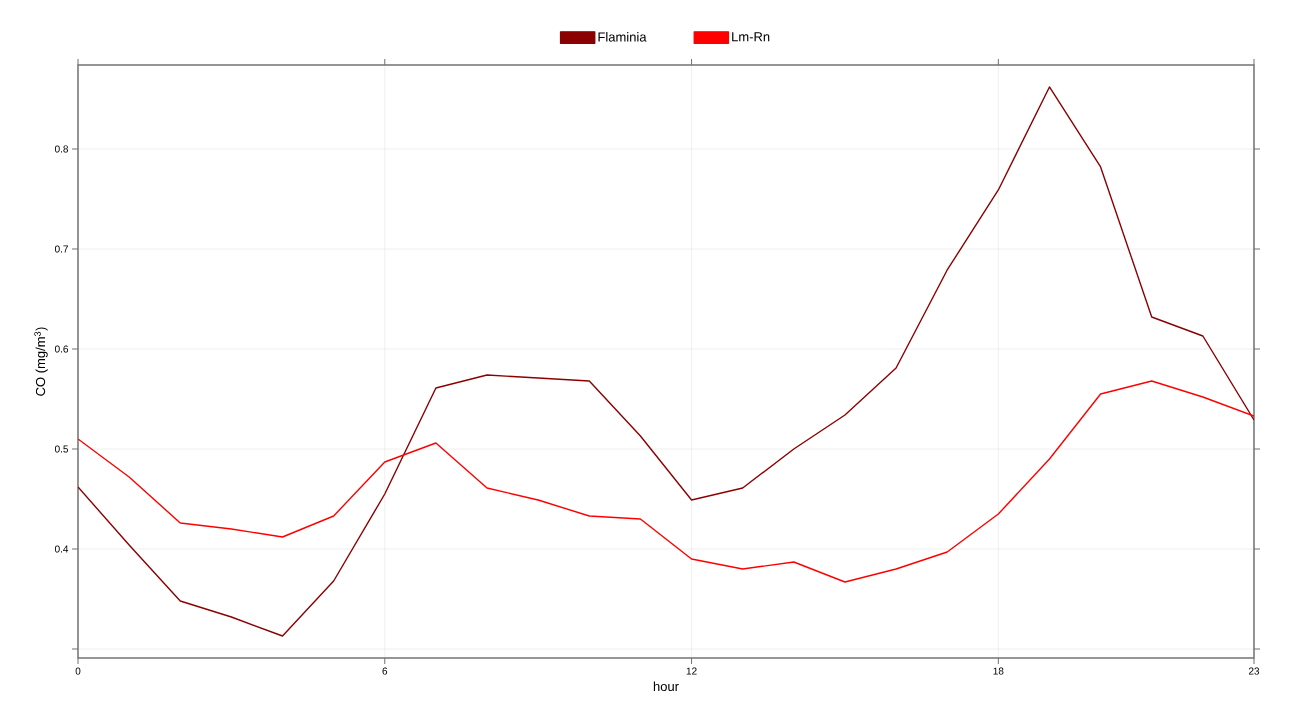 The width and height of the screenshot is (1292, 720). I want to click on x-tick-label: 23, so click(1254, 671).